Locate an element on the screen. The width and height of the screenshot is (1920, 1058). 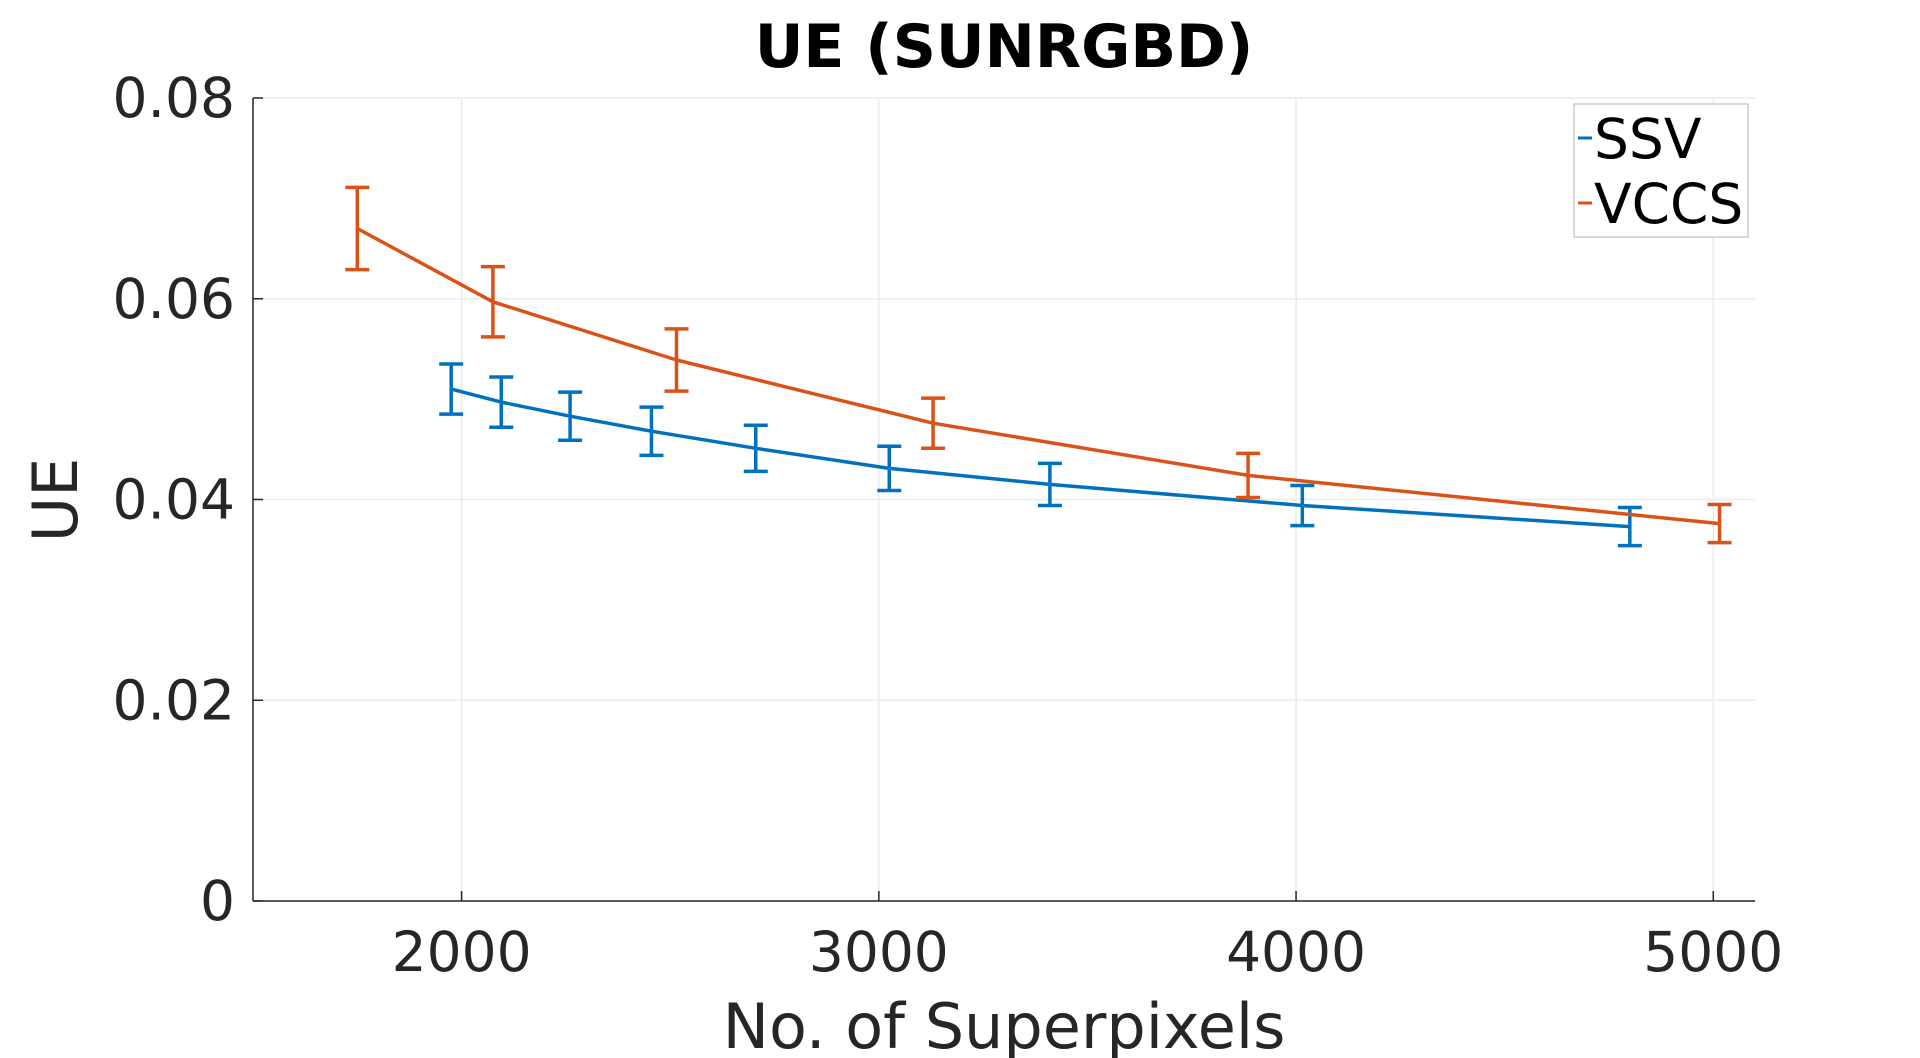
legend: SSV VCCS is located at coordinates (1661, 170).